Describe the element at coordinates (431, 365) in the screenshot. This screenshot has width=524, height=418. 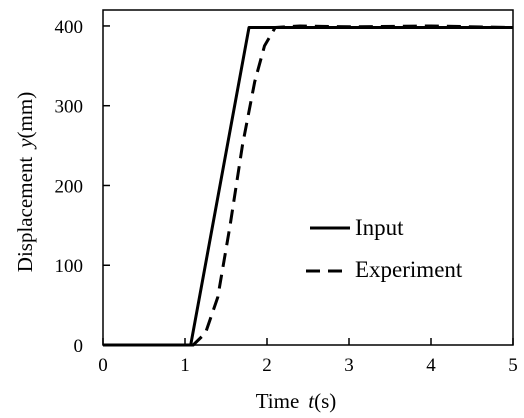
I see `x-tick-label: 4` at that location.